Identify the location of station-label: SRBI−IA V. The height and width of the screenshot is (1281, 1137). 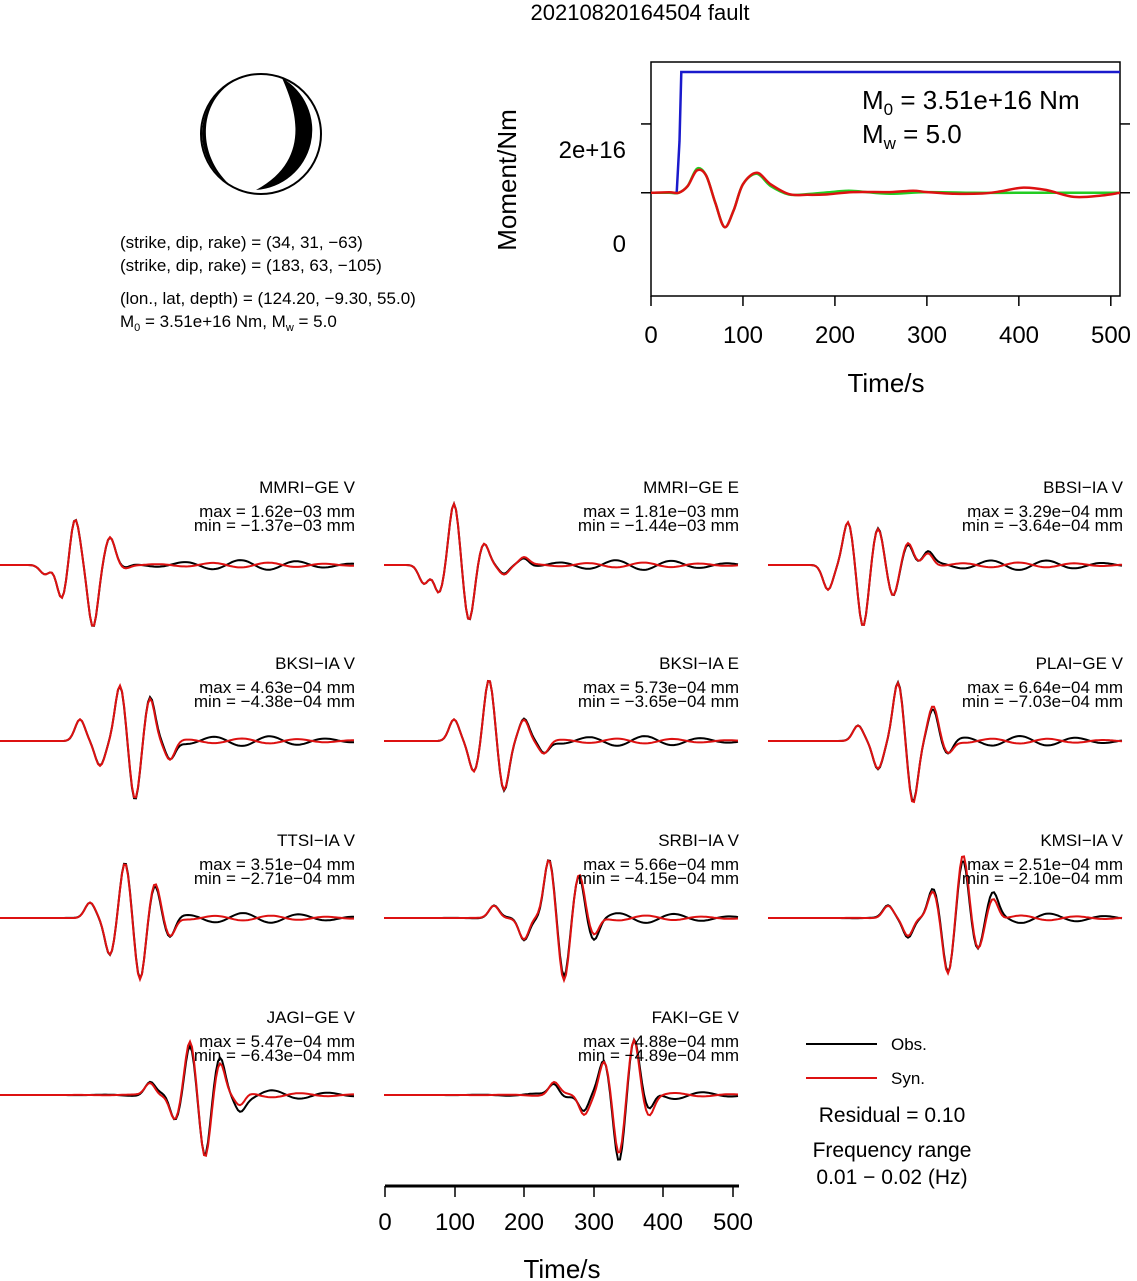
(698, 840).